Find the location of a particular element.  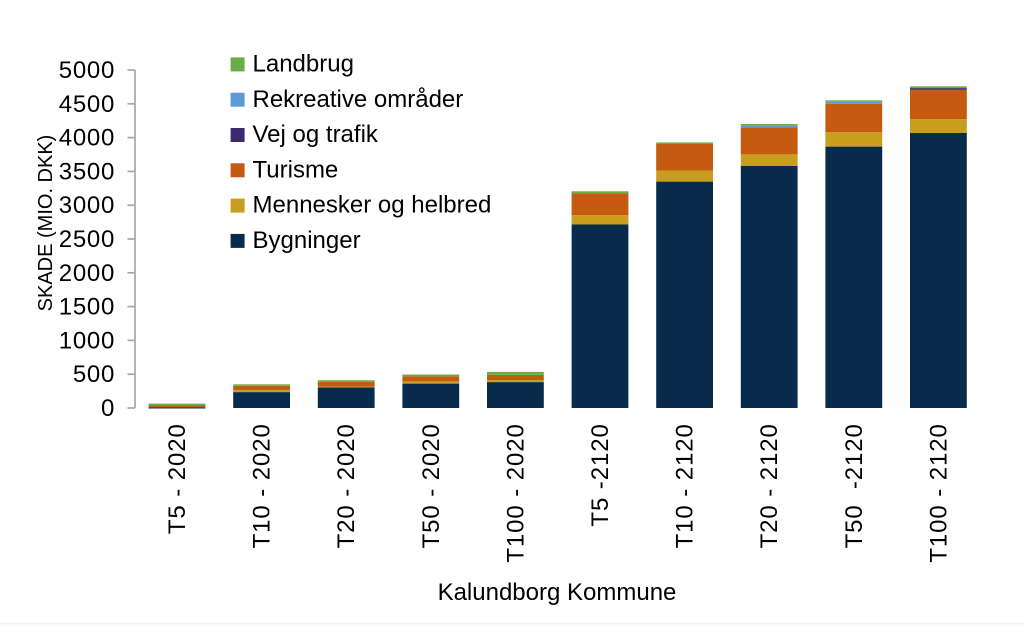

svg-text: 2500 is located at coordinates (87, 239).